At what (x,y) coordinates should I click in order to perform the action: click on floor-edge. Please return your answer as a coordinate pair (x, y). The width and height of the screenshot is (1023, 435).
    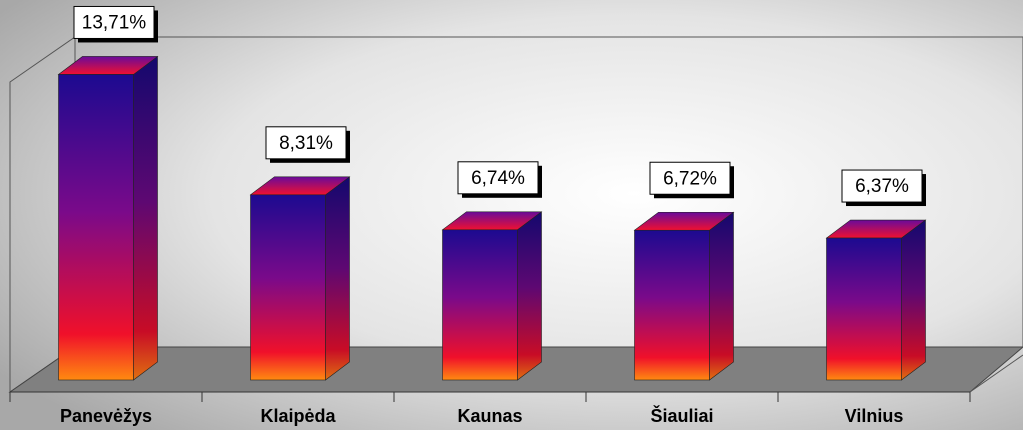
    Looking at the image, I should click on (996, 373).